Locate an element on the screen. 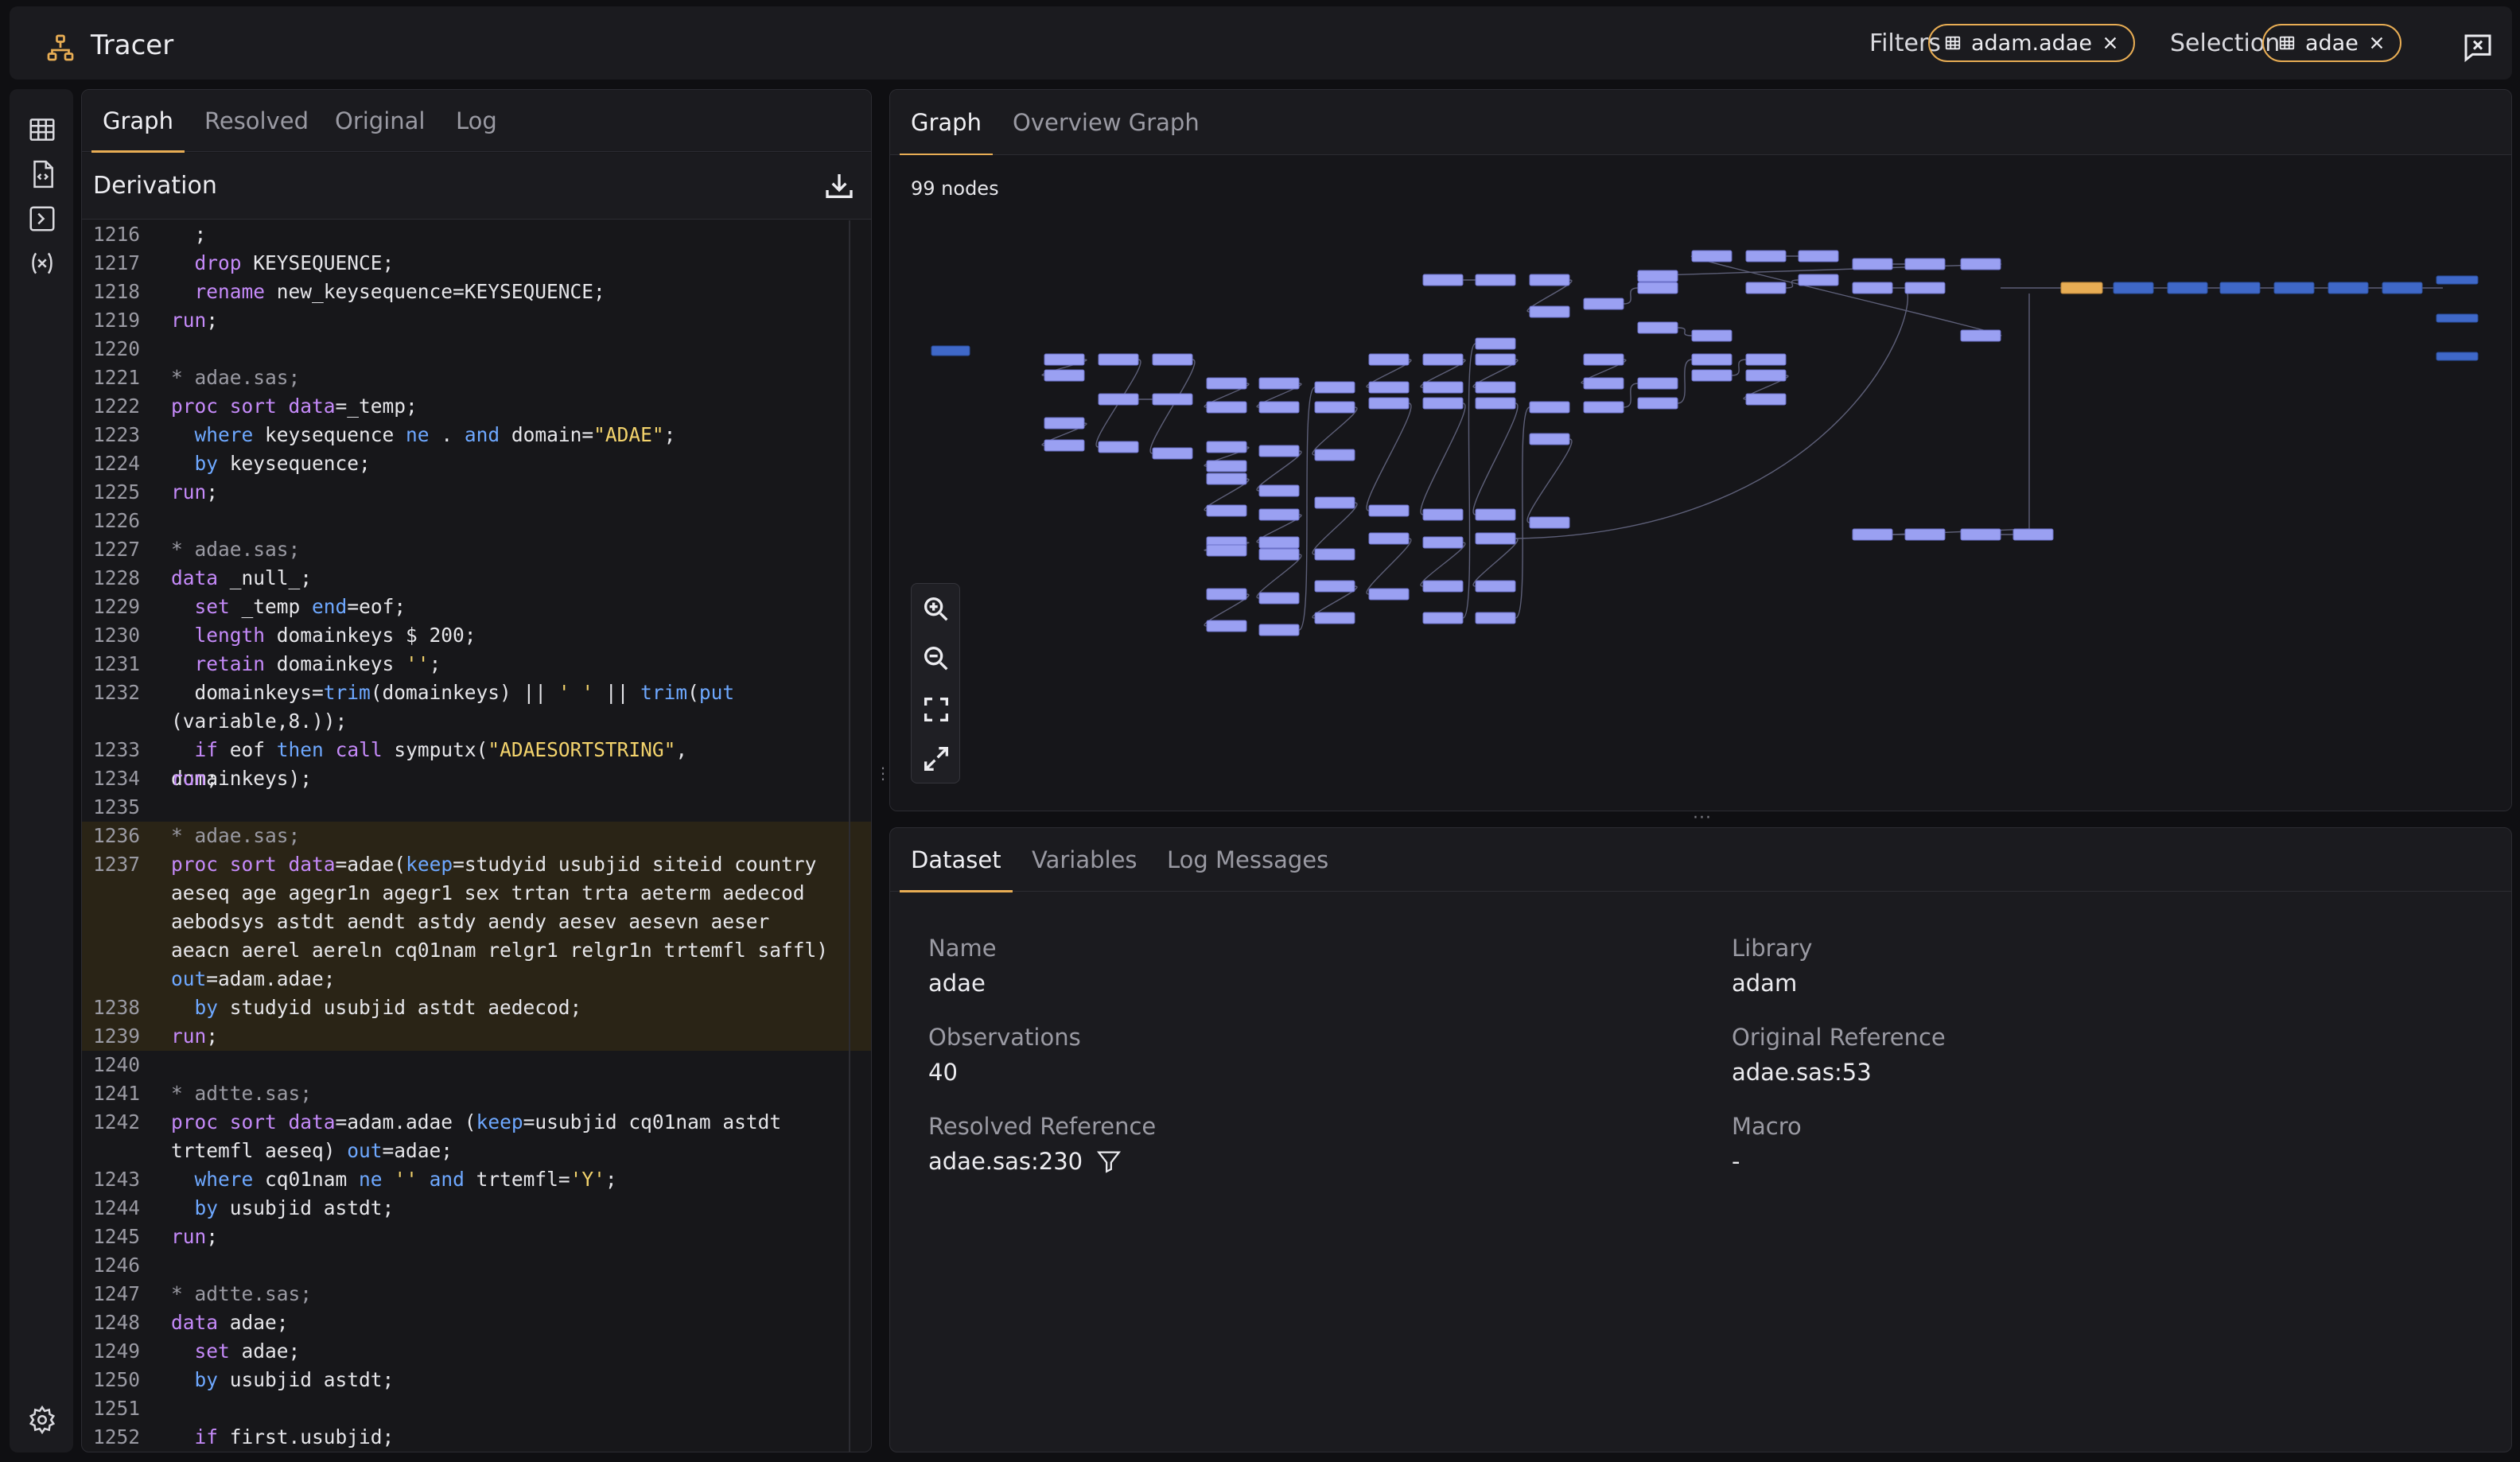  tab-variables: Variables is located at coordinates (1085, 859).